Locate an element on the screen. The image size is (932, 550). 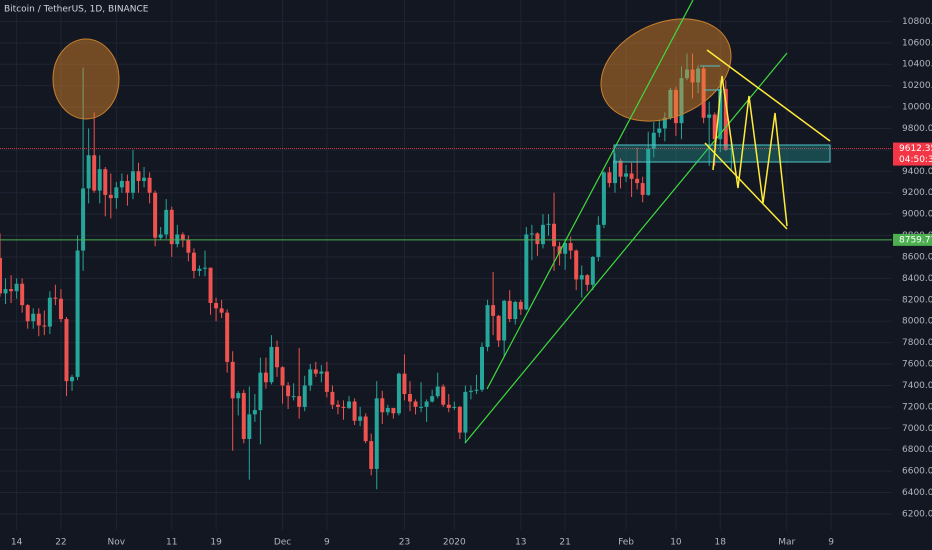
x-tick-label: 21 is located at coordinates (564, 543).